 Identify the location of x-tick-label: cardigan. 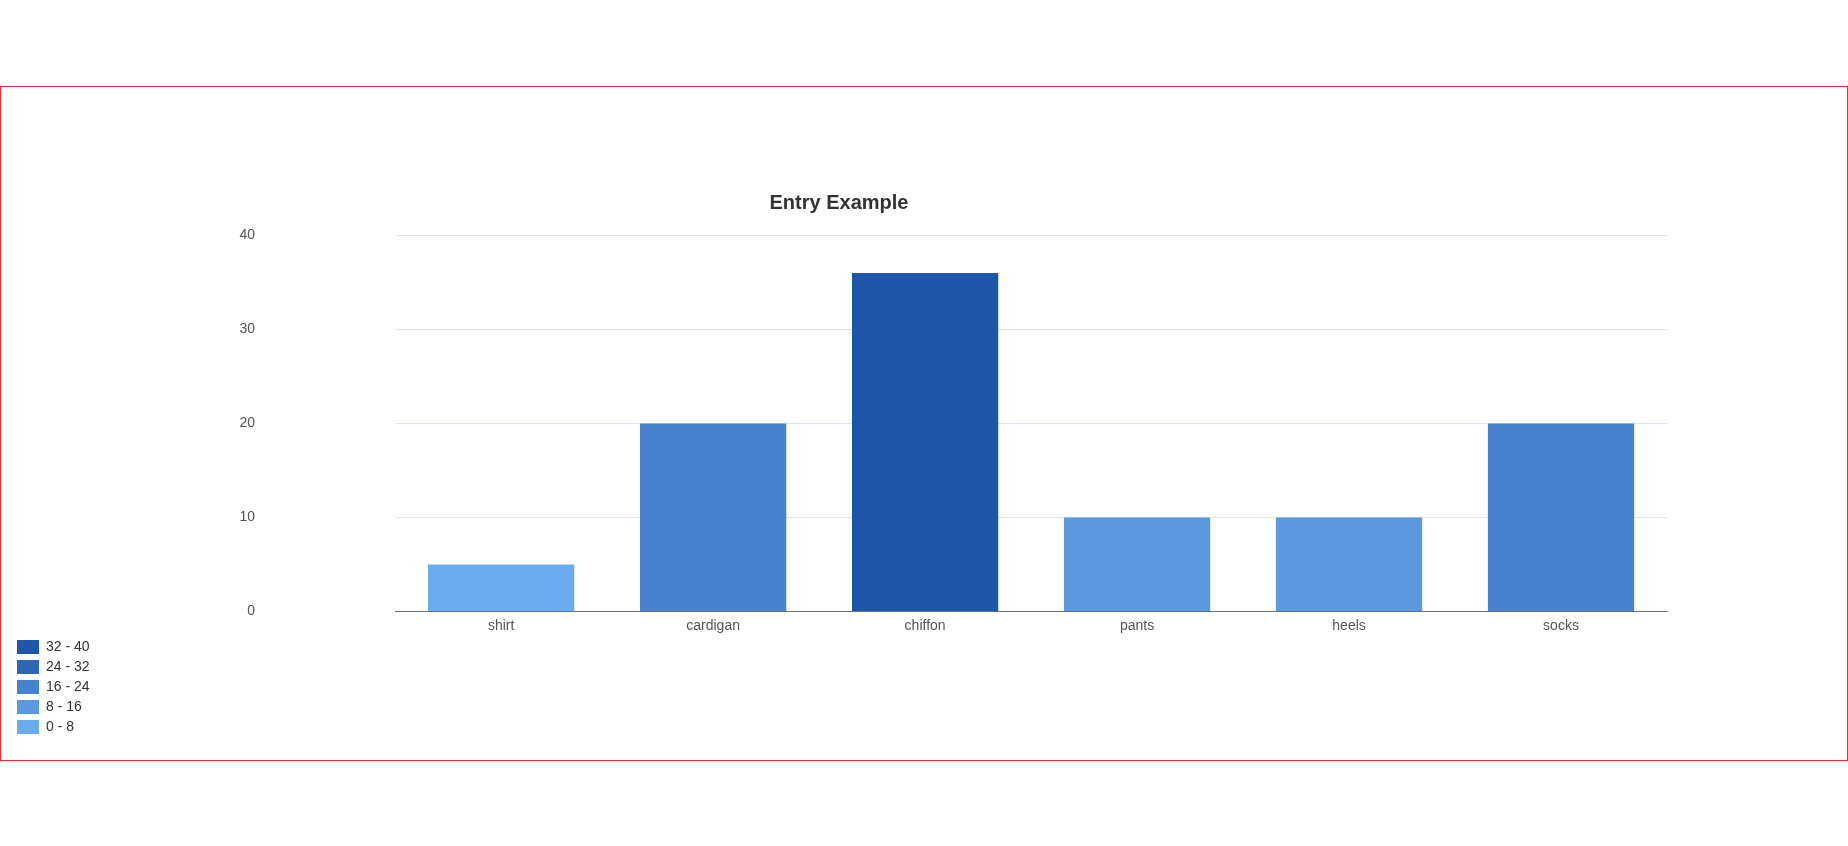
(713, 624).